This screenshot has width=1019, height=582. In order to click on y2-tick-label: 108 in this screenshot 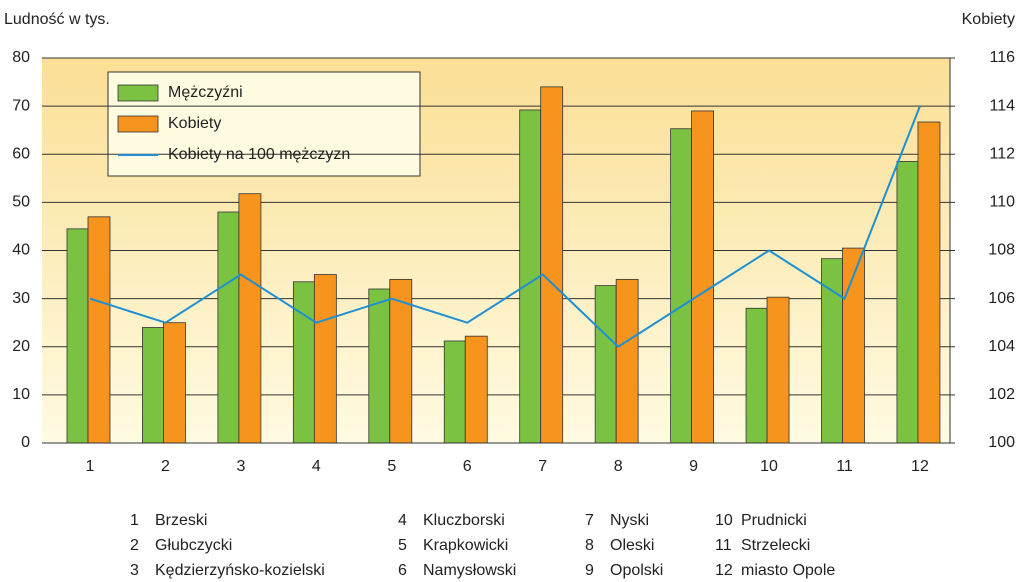, I will do `click(1001, 250)`.